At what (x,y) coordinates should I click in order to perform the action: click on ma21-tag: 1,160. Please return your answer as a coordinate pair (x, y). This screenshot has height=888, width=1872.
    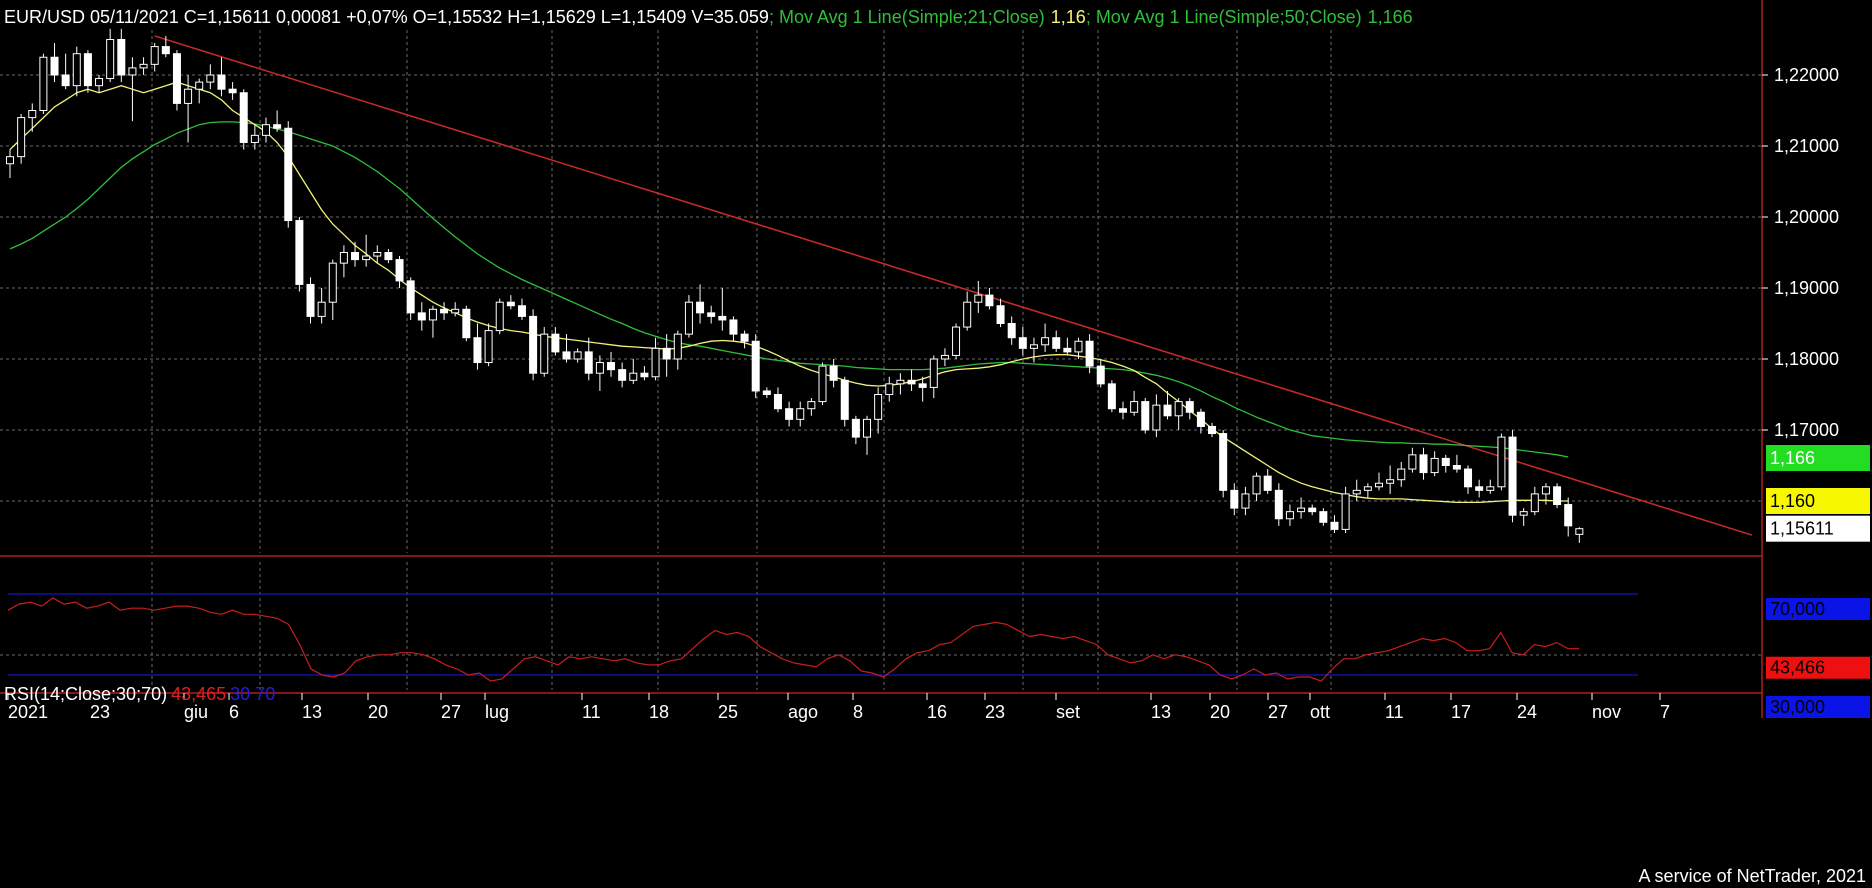
    Looking at the image, I should click on (1818, 501).